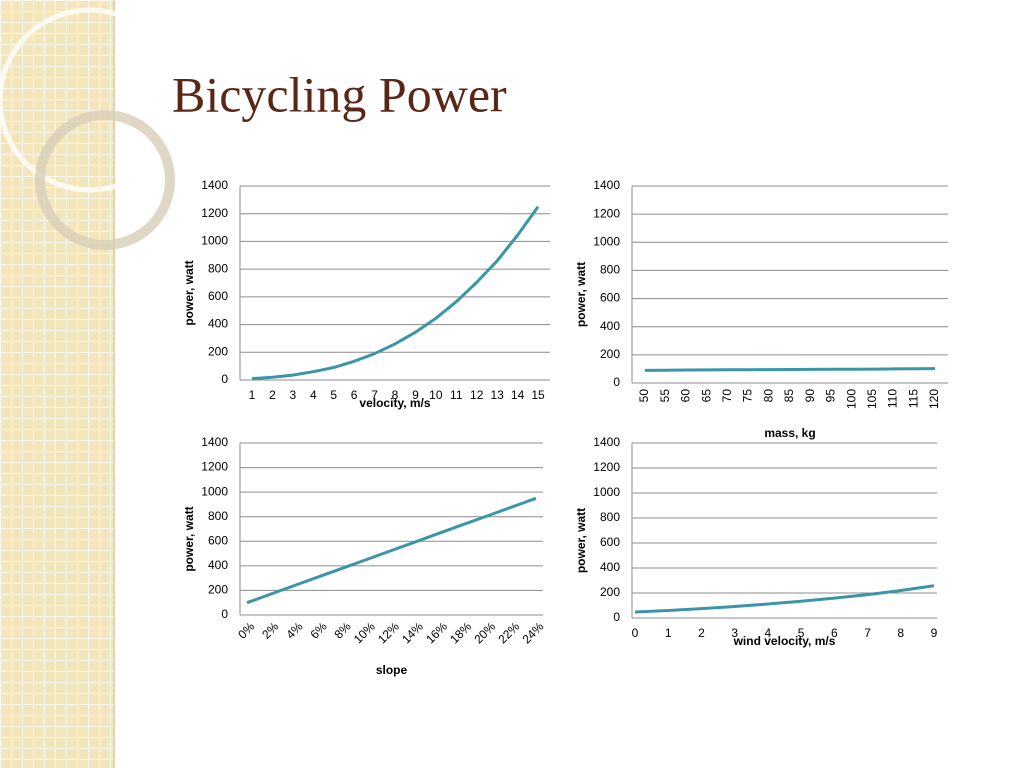 This screenshot has width=1024, height=768. What do you see at coordinates (392, 670) in the screenshot?
I see `x-axis-label: slope` at bounding box center [392, 670].